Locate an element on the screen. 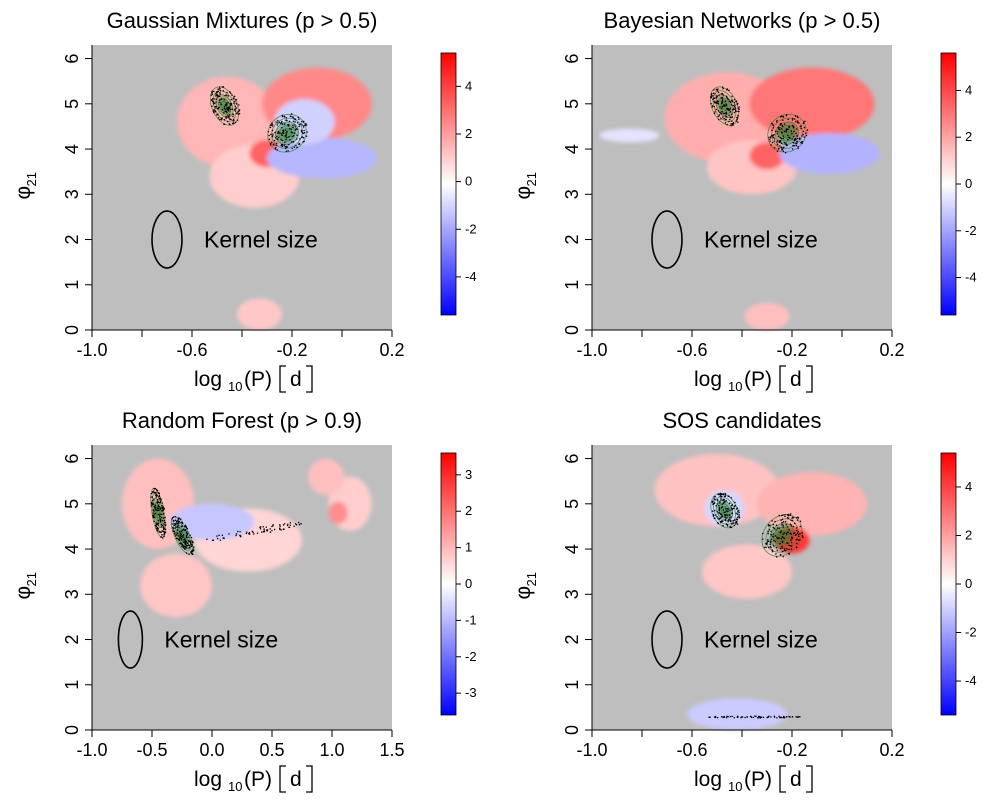  colorbar: -4 -2 0 2 4 is located at coordinates (958, 584).